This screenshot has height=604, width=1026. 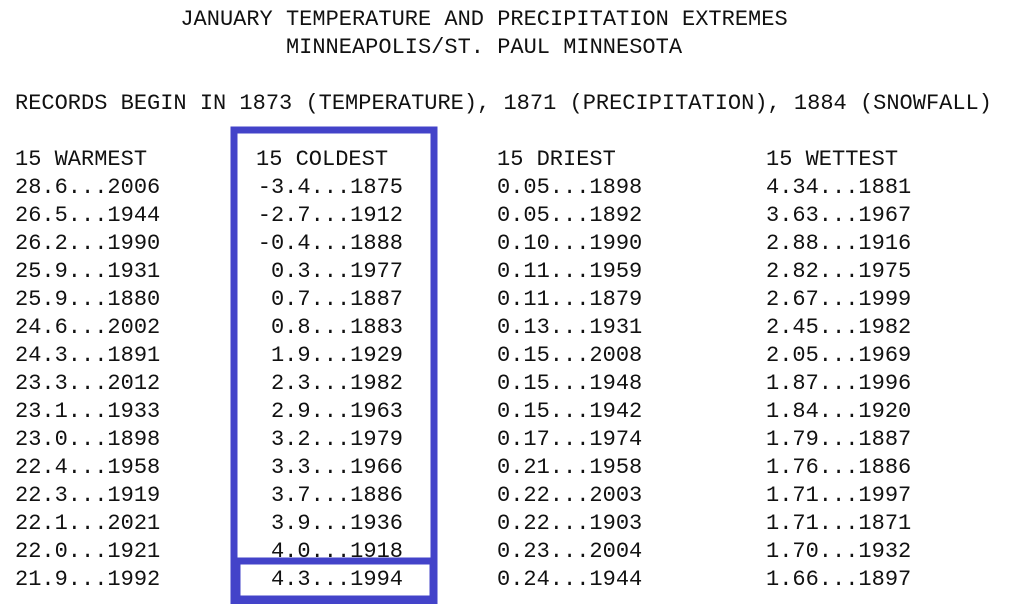 I want to click on table-entry: 25.9...1880, so click(x=87, y=299).